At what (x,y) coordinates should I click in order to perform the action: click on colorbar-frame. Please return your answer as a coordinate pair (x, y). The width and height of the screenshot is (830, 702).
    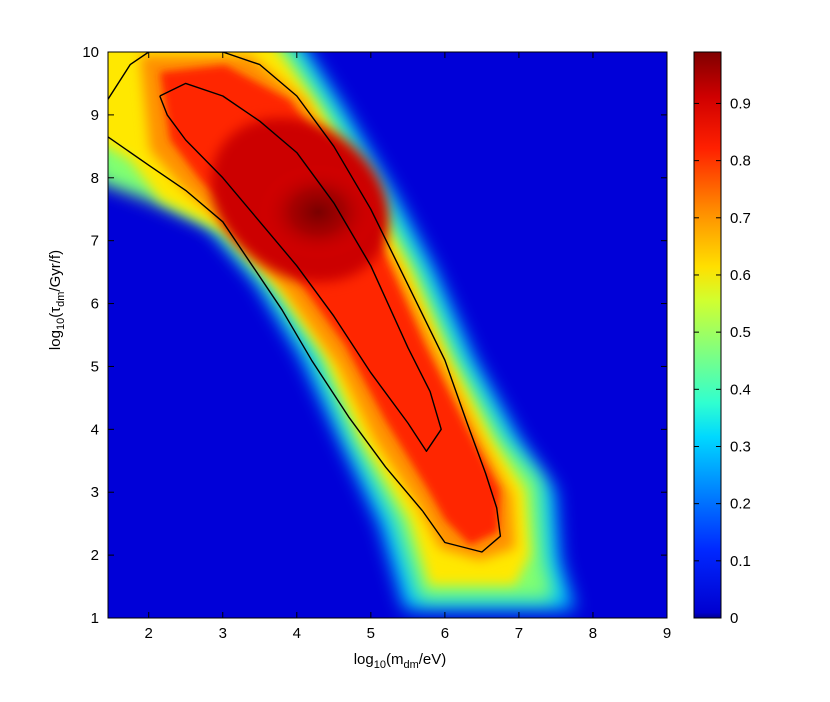
    Looking at the image, I should click on (707, 335).